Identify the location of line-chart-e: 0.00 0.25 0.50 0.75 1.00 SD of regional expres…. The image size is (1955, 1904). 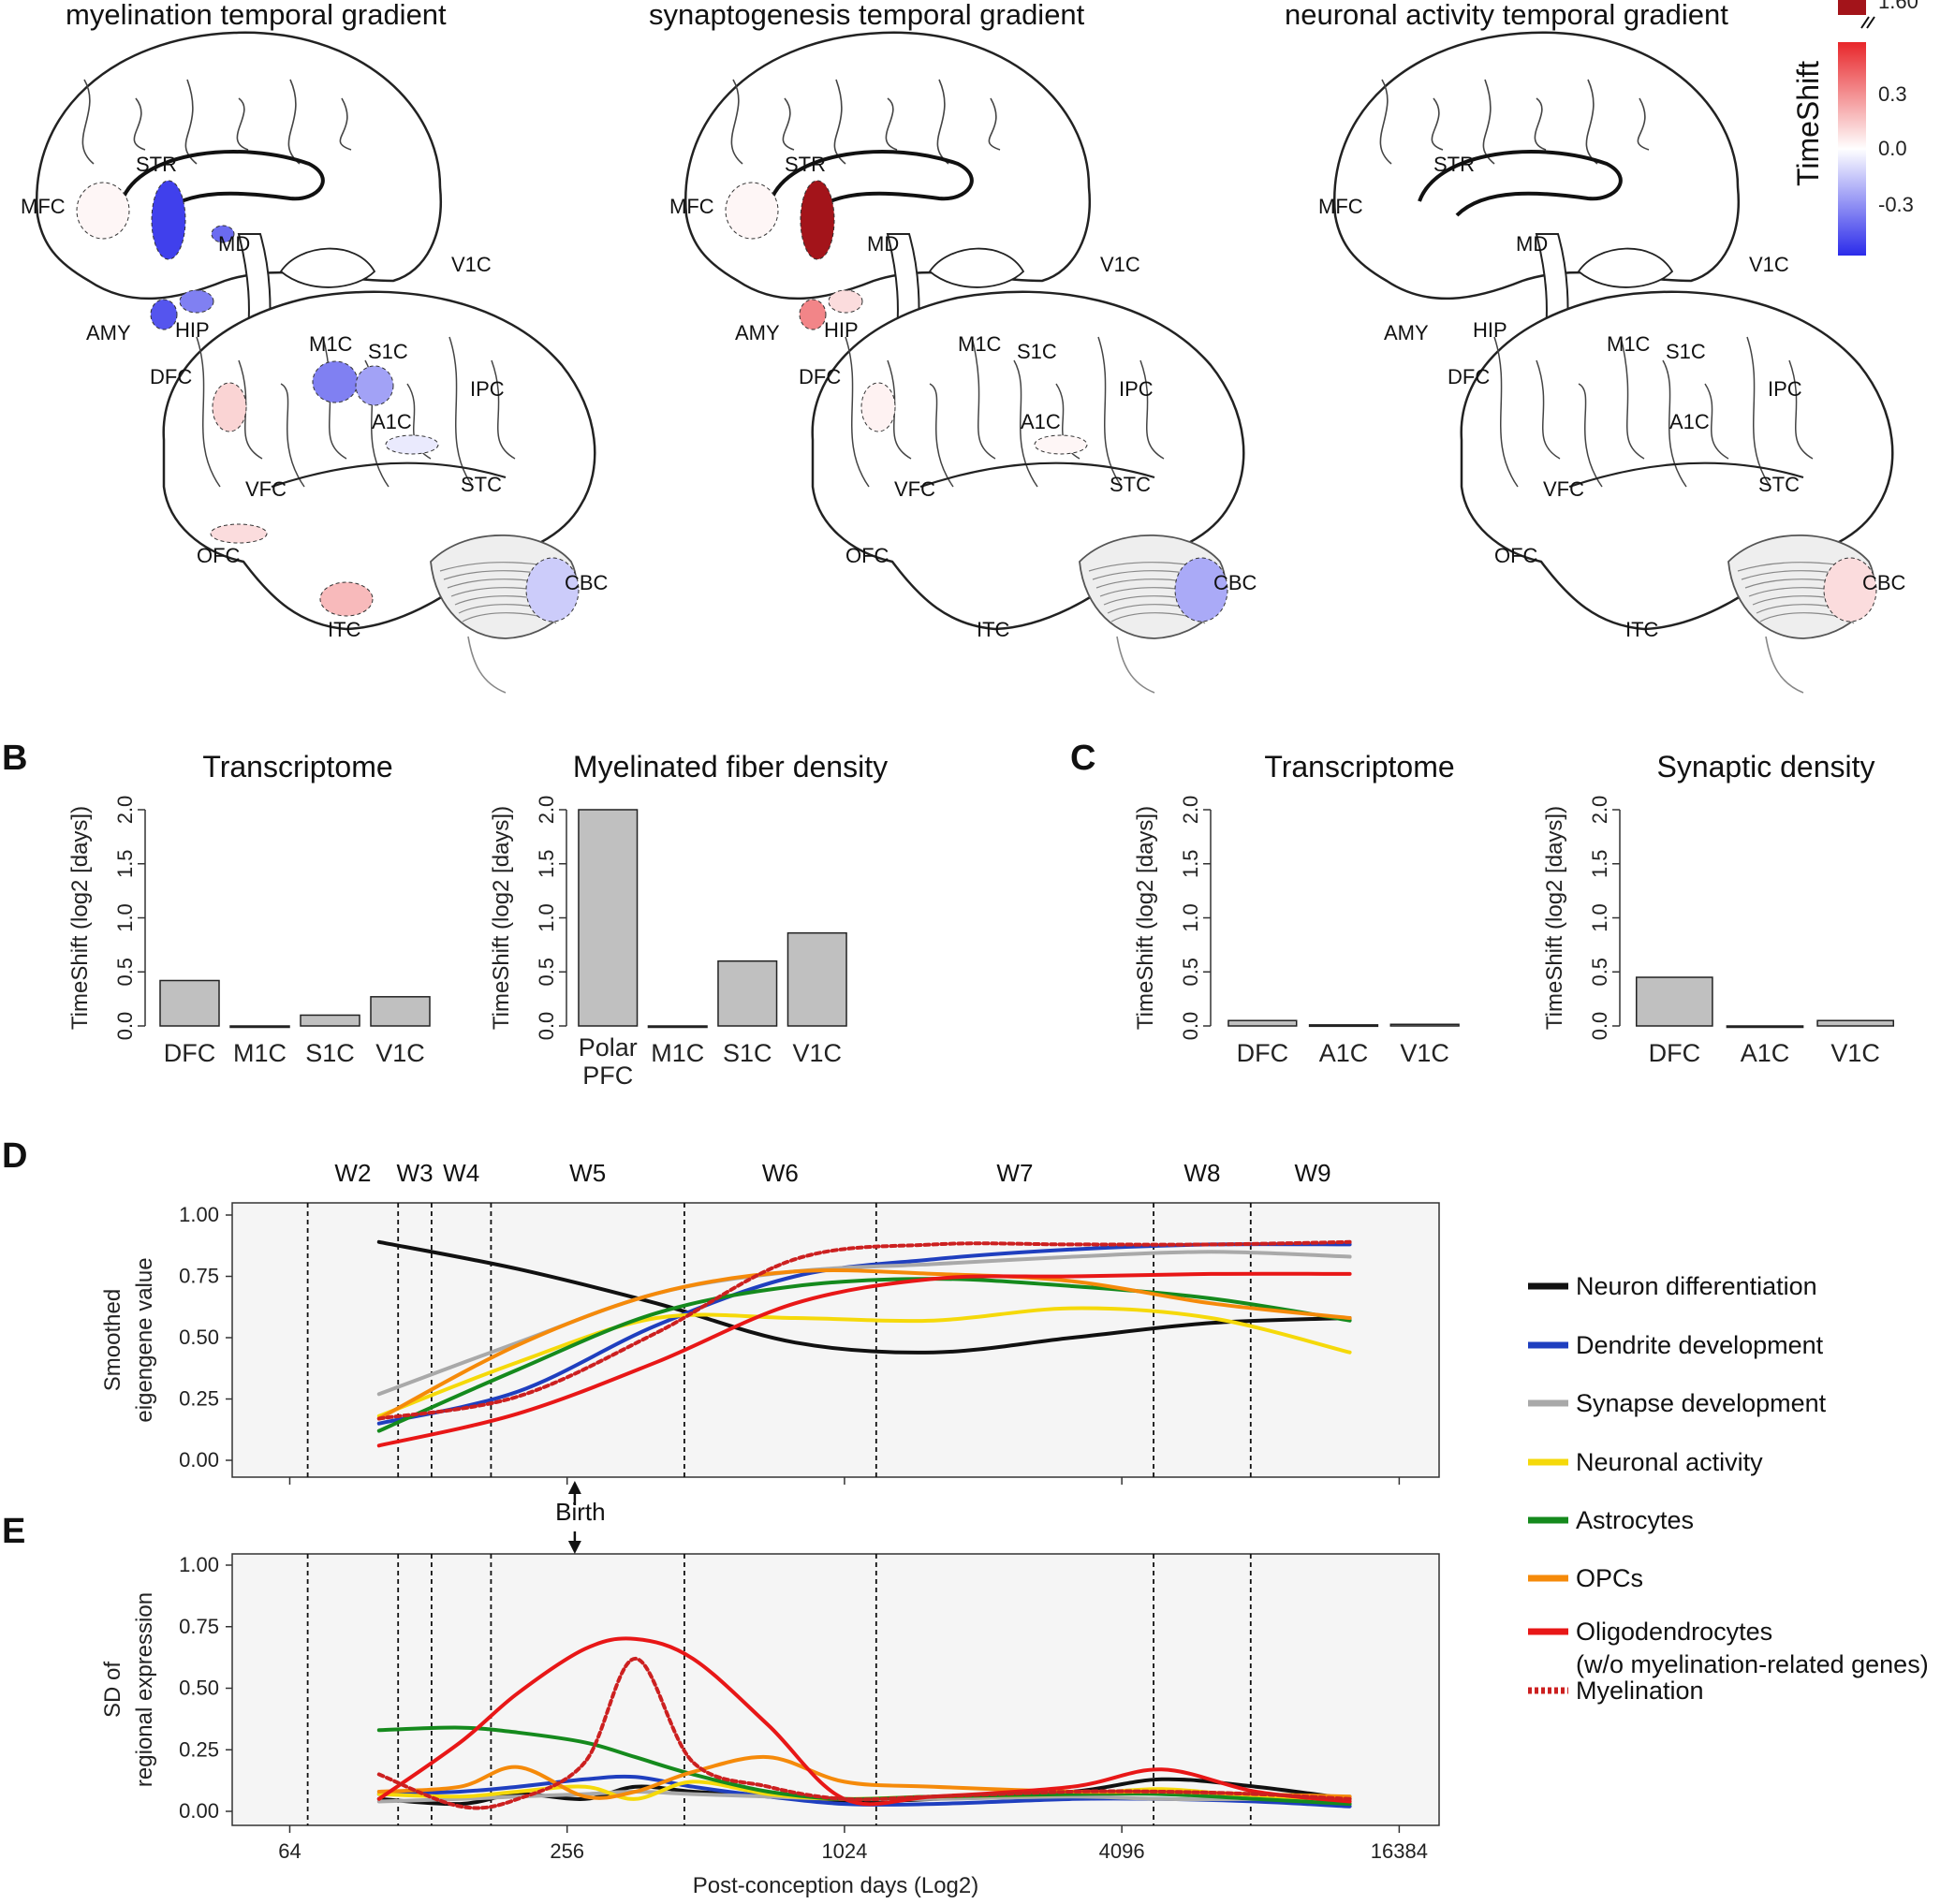
(770, 1689).